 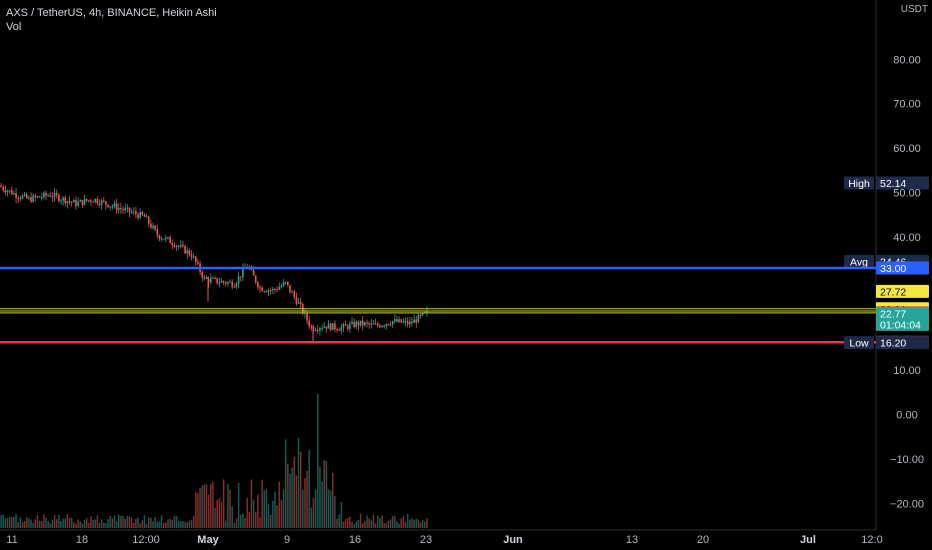 I want to click on symbol-line: AXS / TetherUS, 4h, BINANCE, Heikin Ashi, so click(x=111, y=13).